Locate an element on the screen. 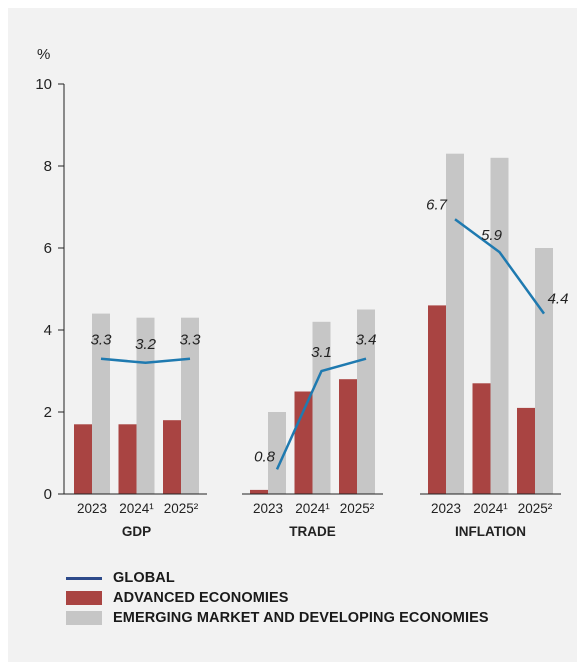  global-data-label: 3.1 is located at coordinates (321, 352).